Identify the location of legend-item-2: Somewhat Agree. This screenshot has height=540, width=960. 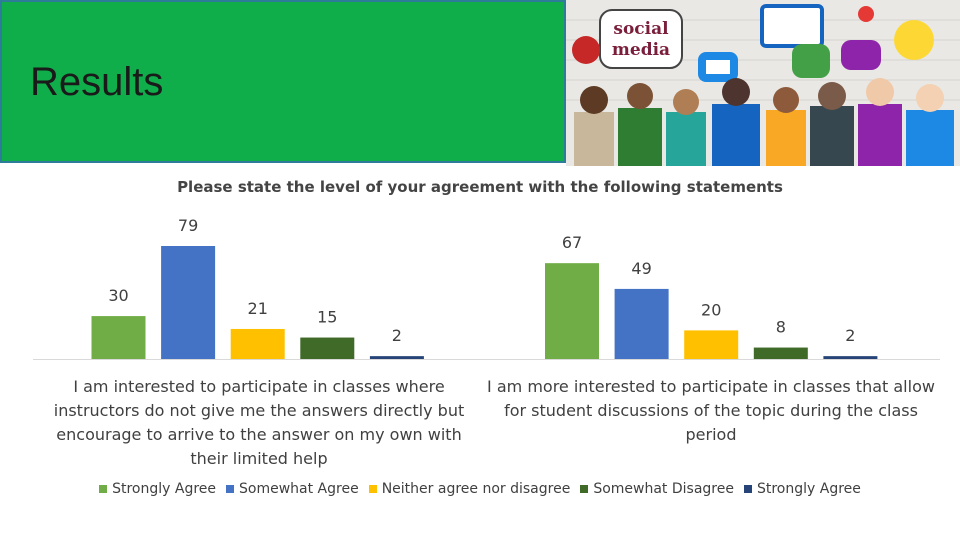
(292, 489).